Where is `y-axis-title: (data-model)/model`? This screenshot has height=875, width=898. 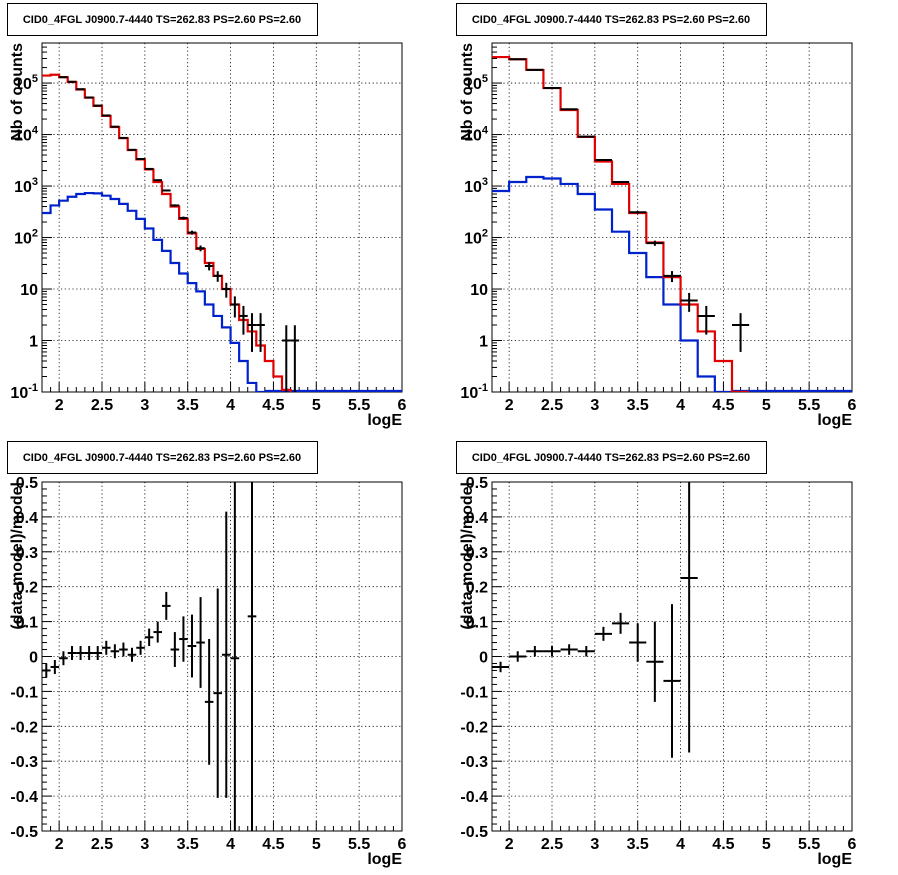
y-axis-title: (data-model)/model is located at coordinates (17, 556).